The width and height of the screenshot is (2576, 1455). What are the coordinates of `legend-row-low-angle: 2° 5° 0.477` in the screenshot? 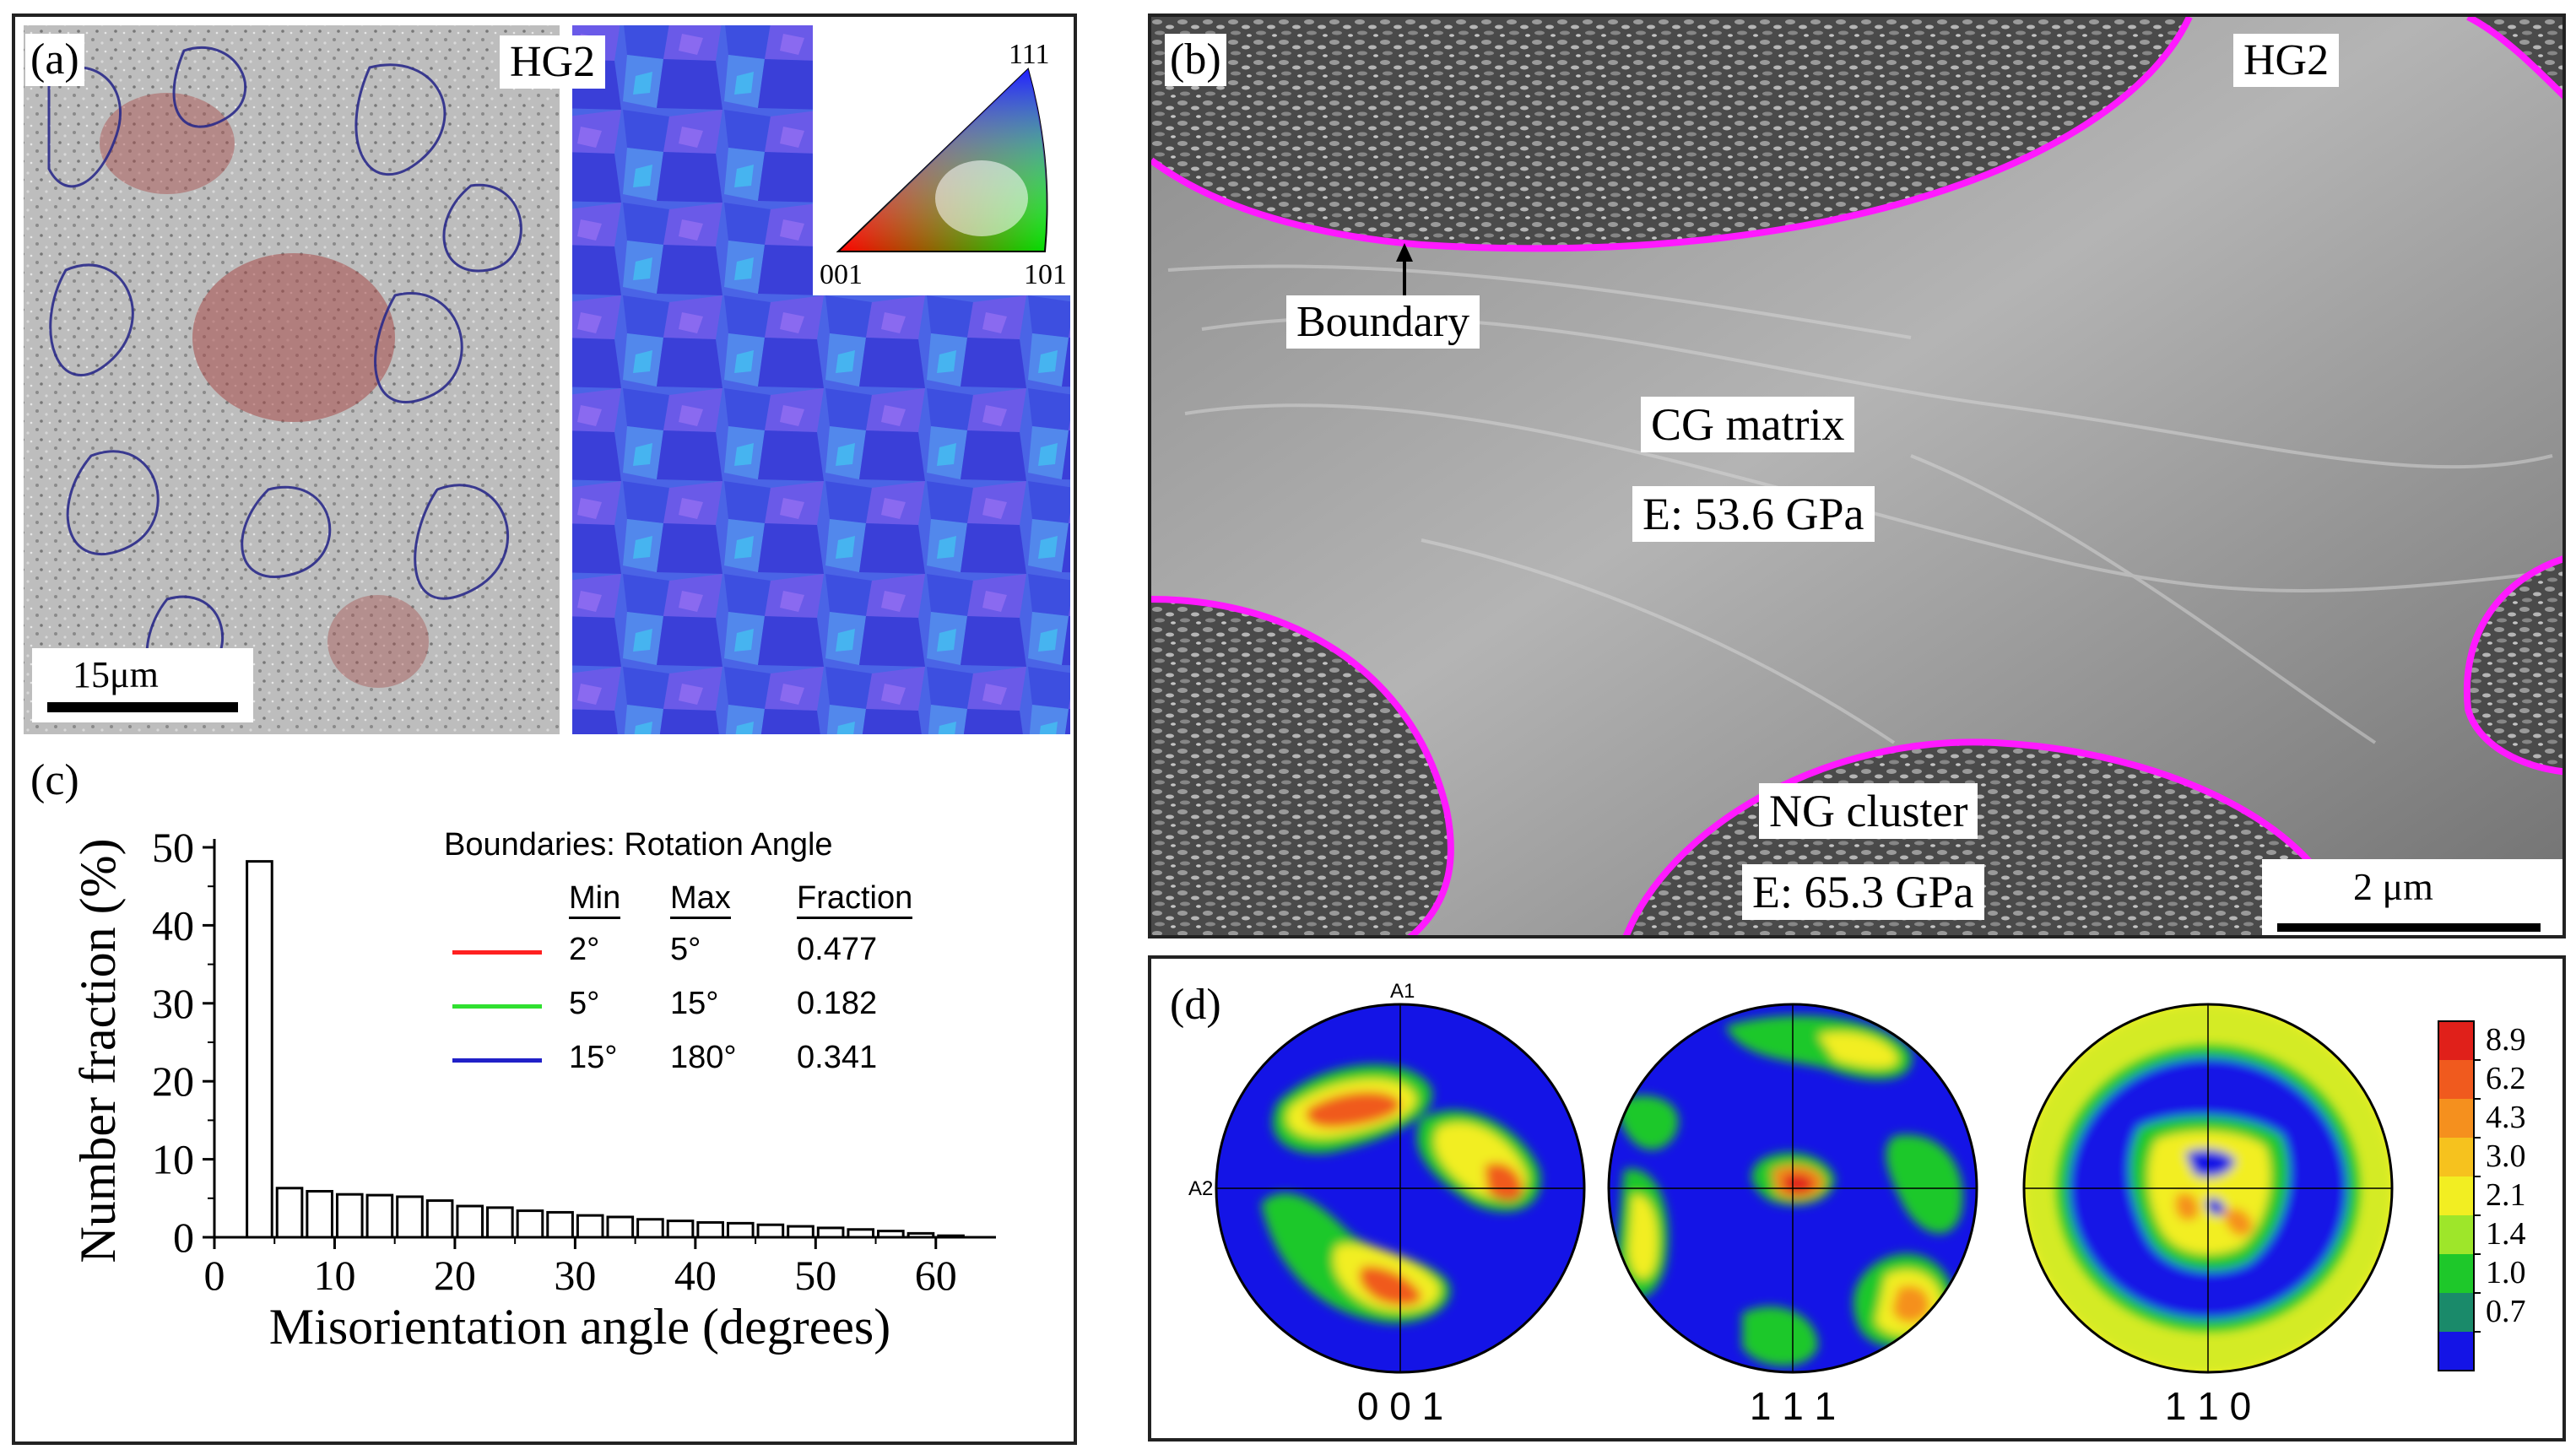 It's located at (697, 953).